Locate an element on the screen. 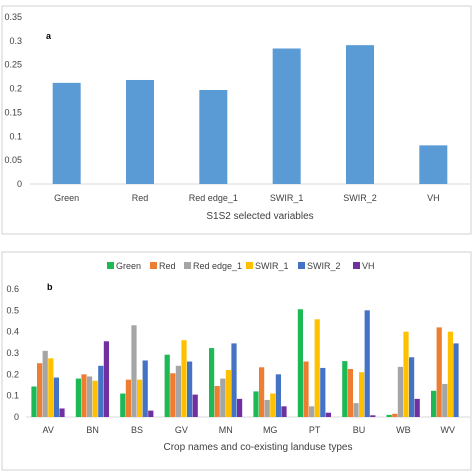  panel-b-legend: Green Red Red edge_1 SWIR_1 SWIR_2 VH is located at coordinates (241, 266).